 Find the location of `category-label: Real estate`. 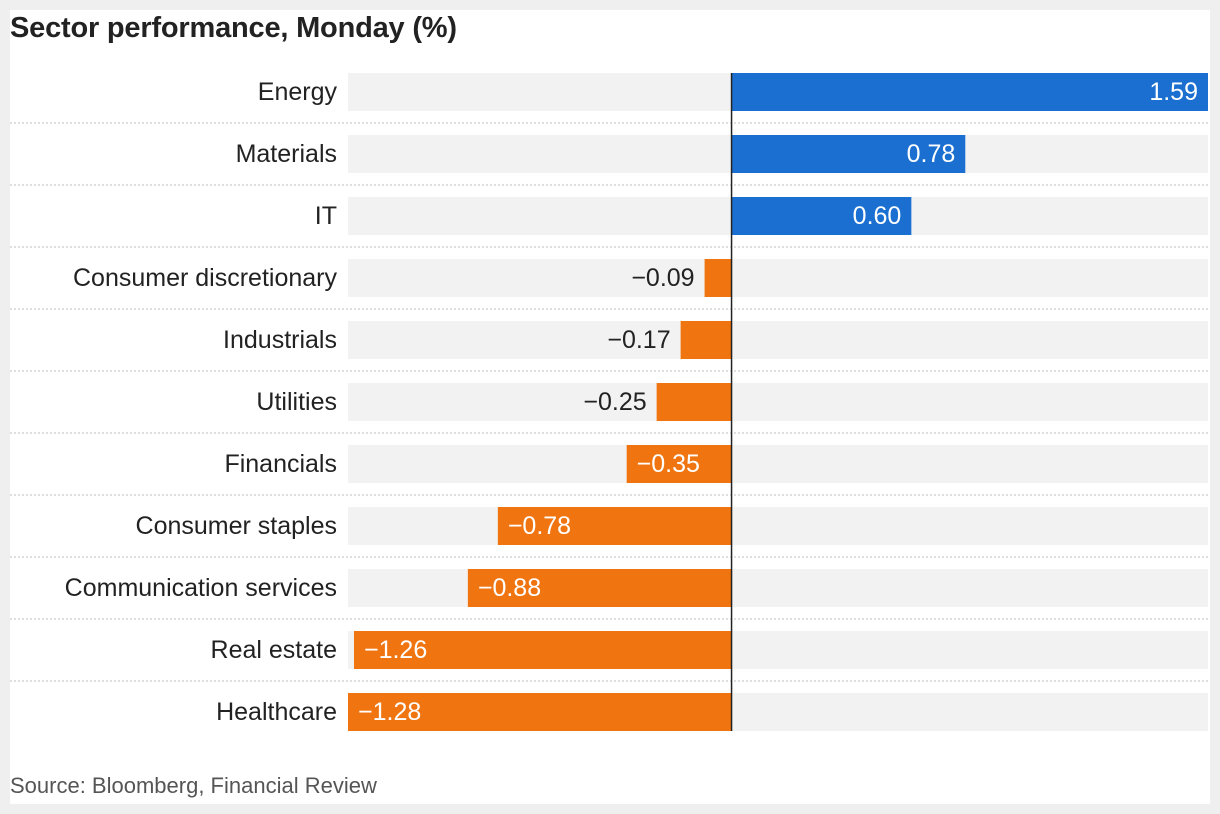

category-label: Real estate is located at coordinates (274, 650).